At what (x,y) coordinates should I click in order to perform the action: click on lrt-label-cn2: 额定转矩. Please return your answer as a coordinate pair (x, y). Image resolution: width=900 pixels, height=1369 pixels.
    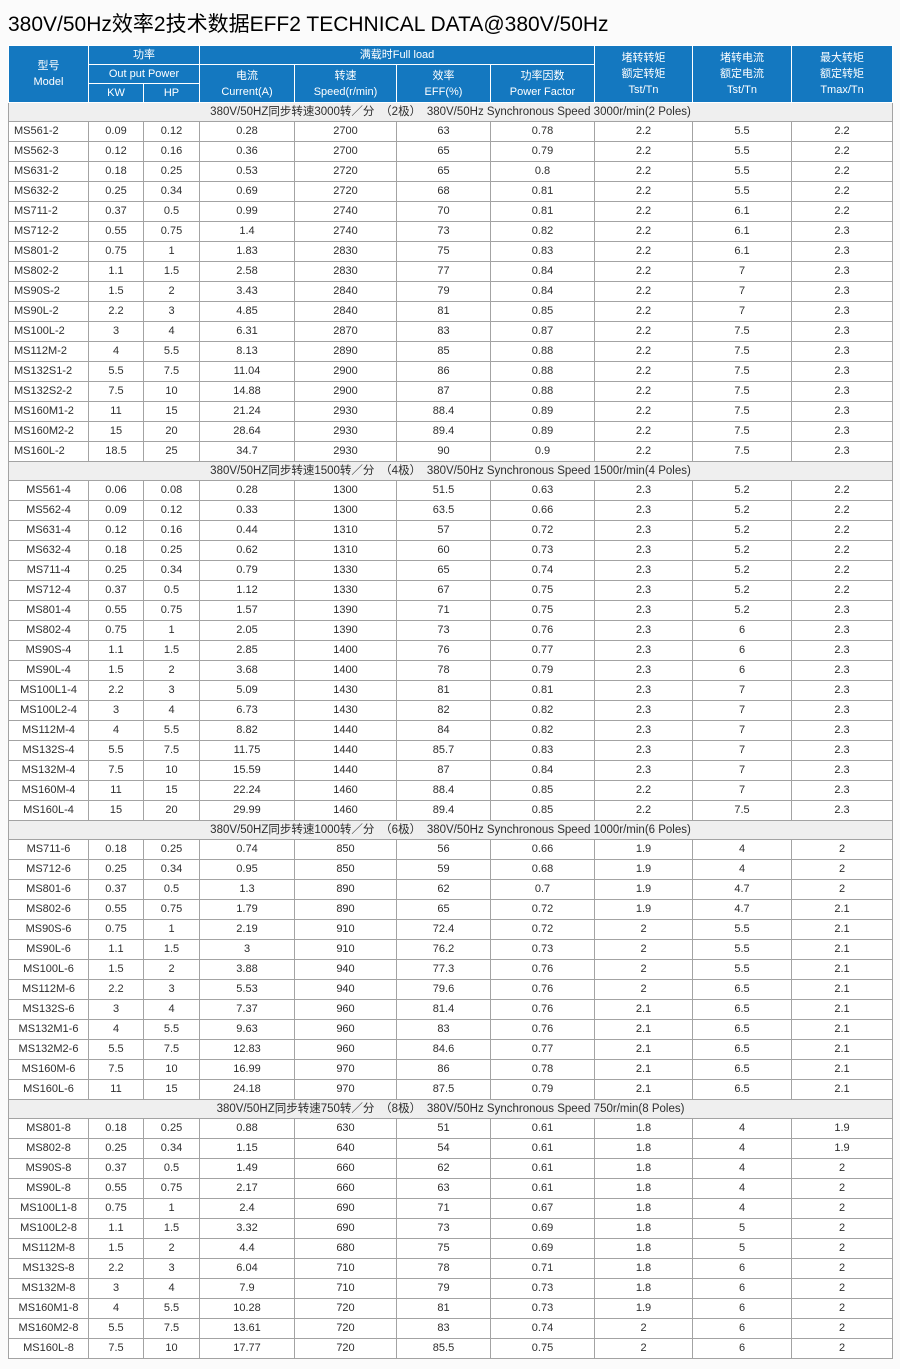
    Looking at the image, I should click on (643, 74).